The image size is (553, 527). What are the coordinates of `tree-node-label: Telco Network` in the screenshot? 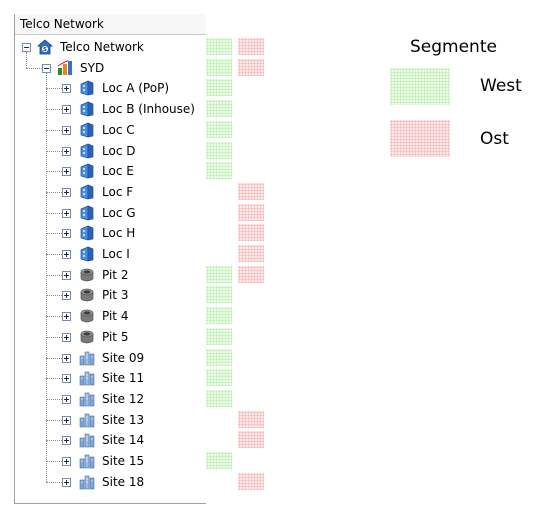 It's located at (102, 47).